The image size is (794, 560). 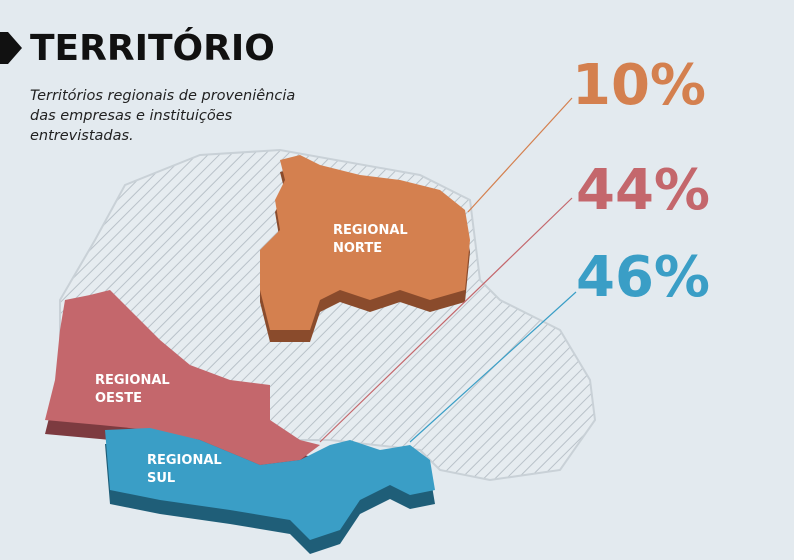 I want to click on region-label: NORTE, so click(x=357, y=248).